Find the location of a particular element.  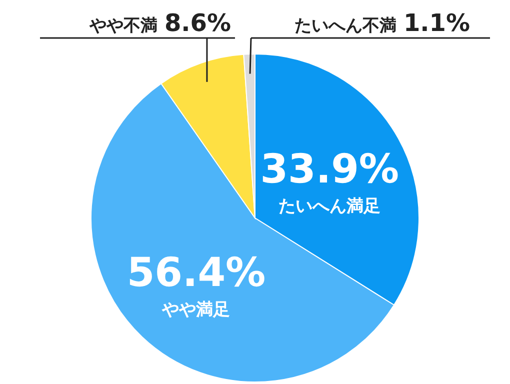

slice-label: やや満足 is located at coordinates (195, 310).